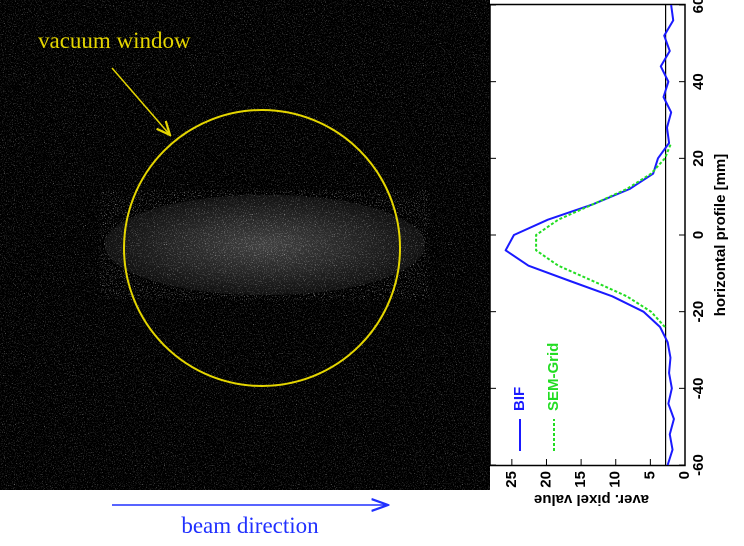 This screenshot has height=546, width=744. I want to click on annotation-arrow, so click(140, 101).